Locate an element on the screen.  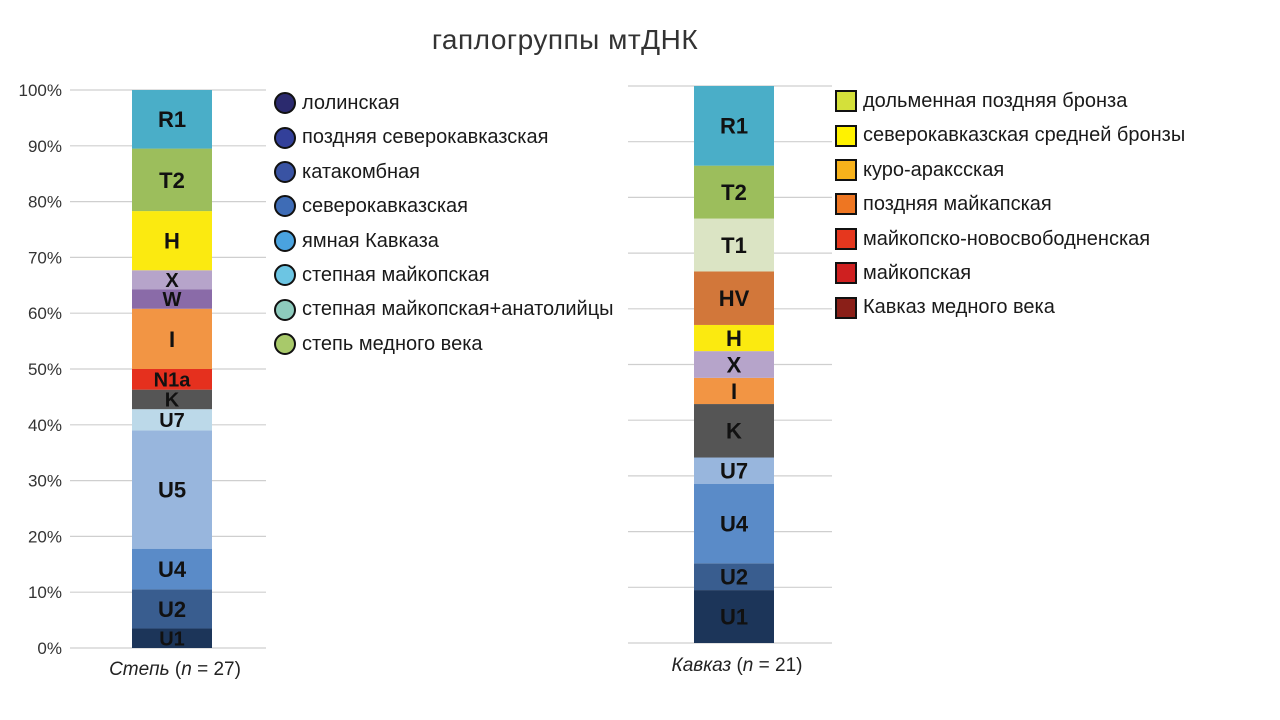
y-tick-label: 30% is located at coordinates (45, 481).